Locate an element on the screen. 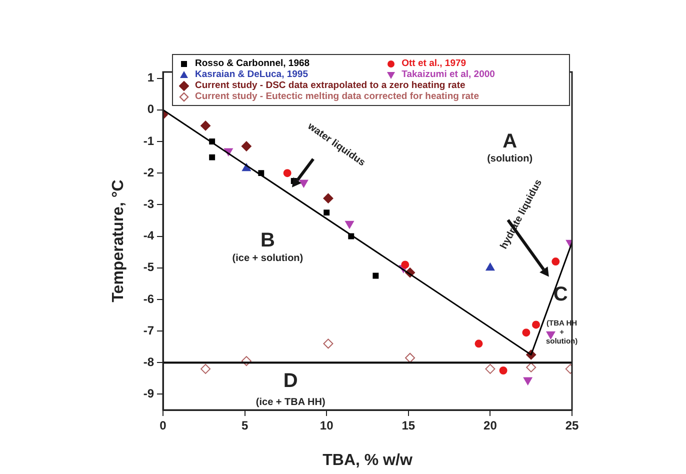 Image resolution: width=686 pixels, height=474 pixels. x-tick-label: 0 is located at coordinates (163, 425).